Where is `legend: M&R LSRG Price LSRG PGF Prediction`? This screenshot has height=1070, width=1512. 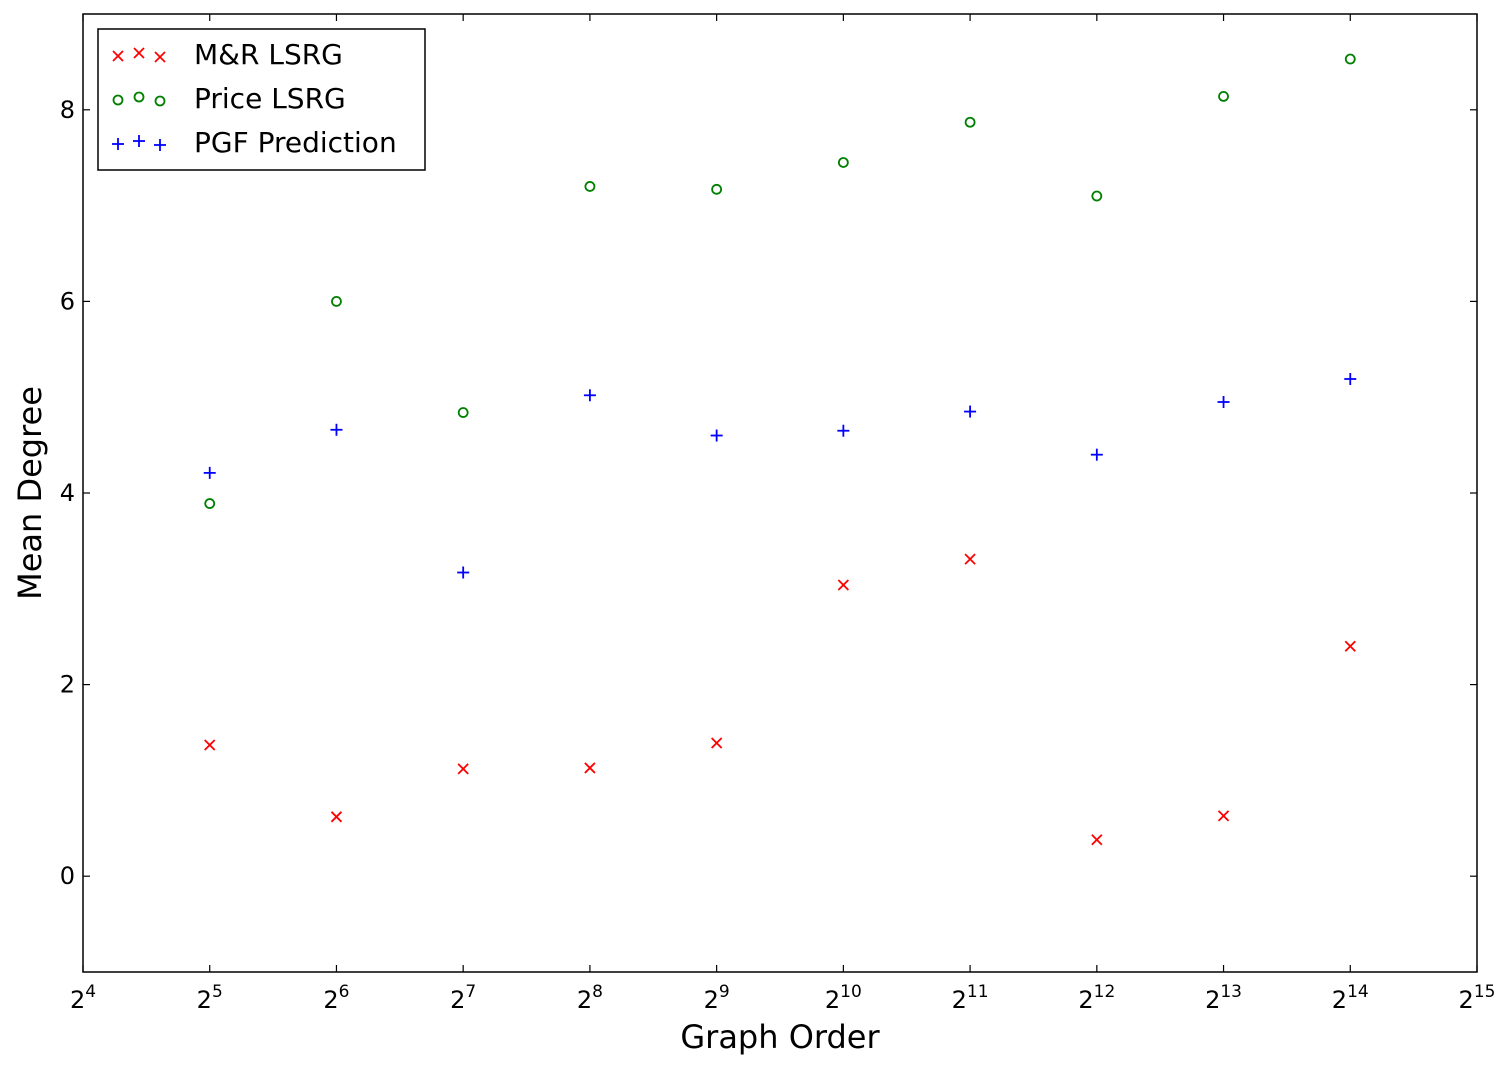
legend: M&R LSRG Price LSRG PGF Prediction is located at coordinates (261, 99).